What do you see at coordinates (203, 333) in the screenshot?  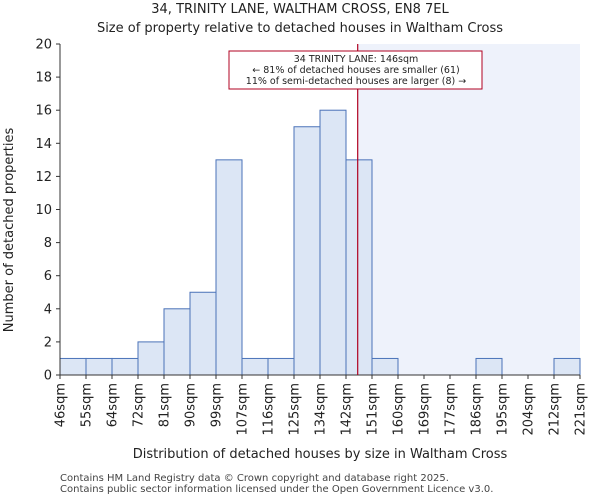 I see `bar-90sqm` at bounding box center [203, 333].